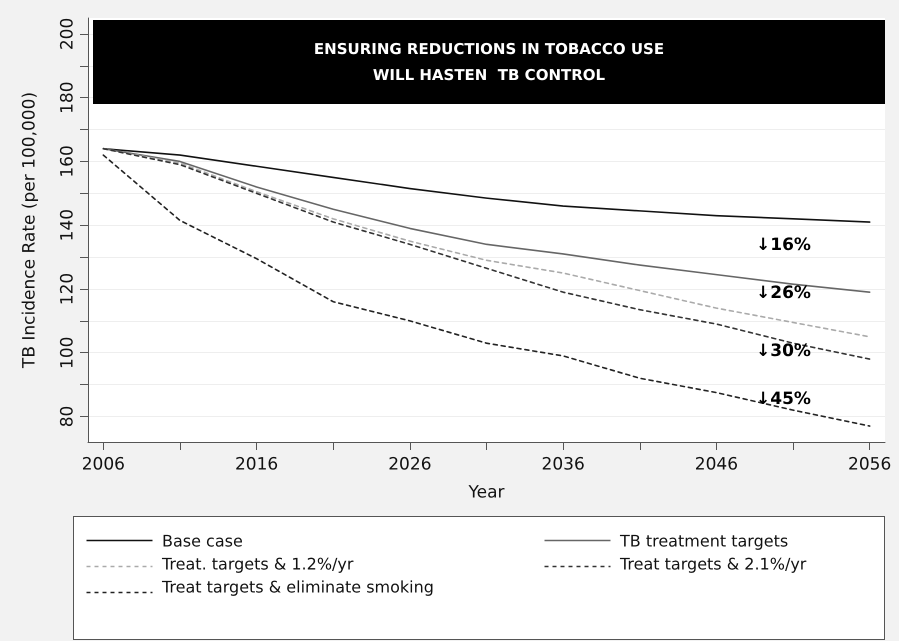 The image size is (899, 641). I want to click on x-axis-title: Year, so click(486, 492).